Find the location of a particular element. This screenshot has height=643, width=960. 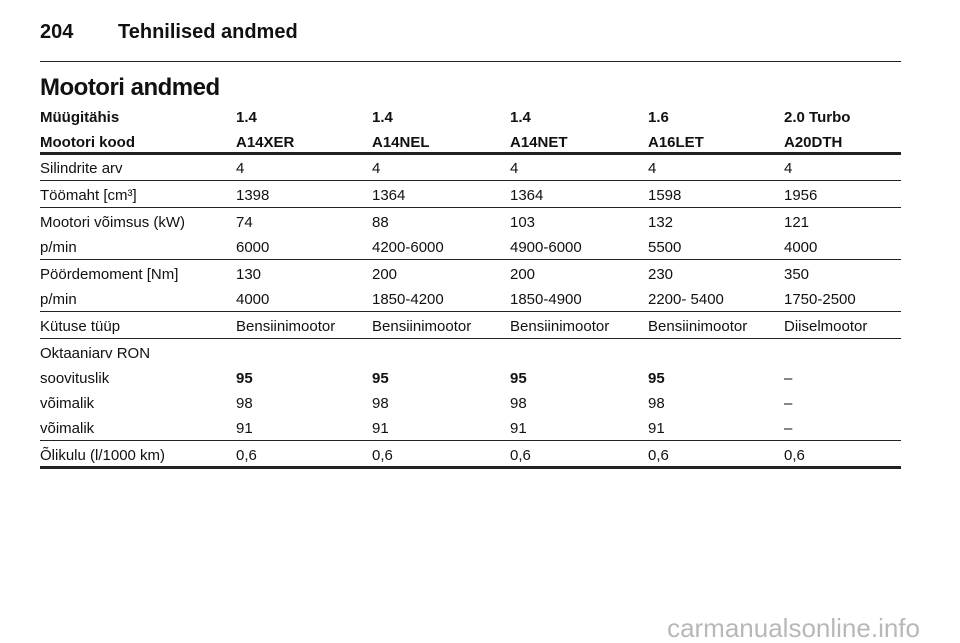

cell: 350 is located at coordinates (797, 274).